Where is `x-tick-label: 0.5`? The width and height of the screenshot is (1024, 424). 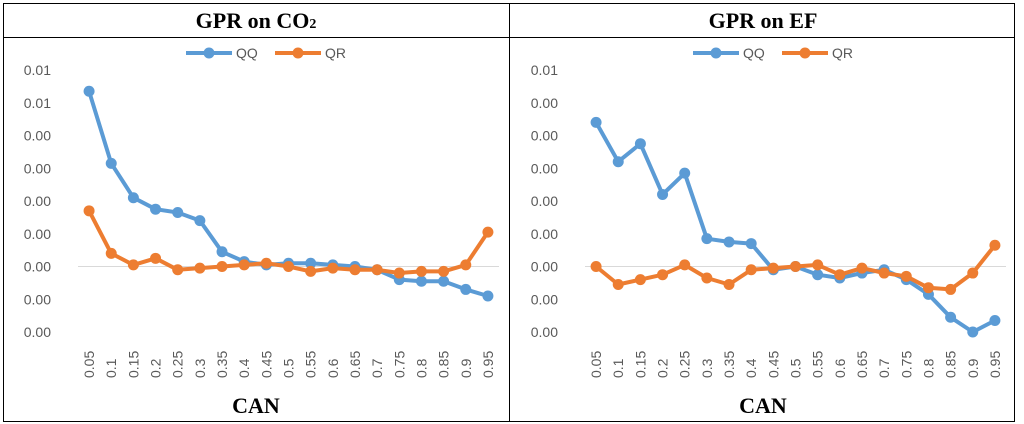
x-tick-label: 0.5 is located at coordinates (289, 368).